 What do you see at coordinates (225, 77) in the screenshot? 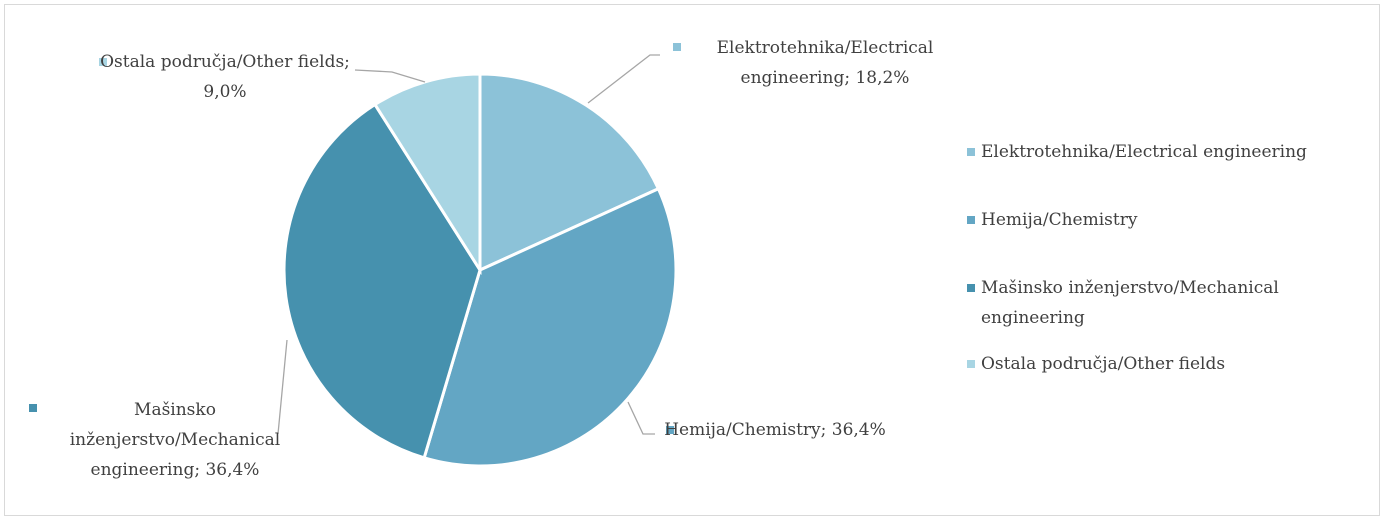
I see `data-label: Ostala područja/Other fields; 9,0%` at bounding box center [225, 77].